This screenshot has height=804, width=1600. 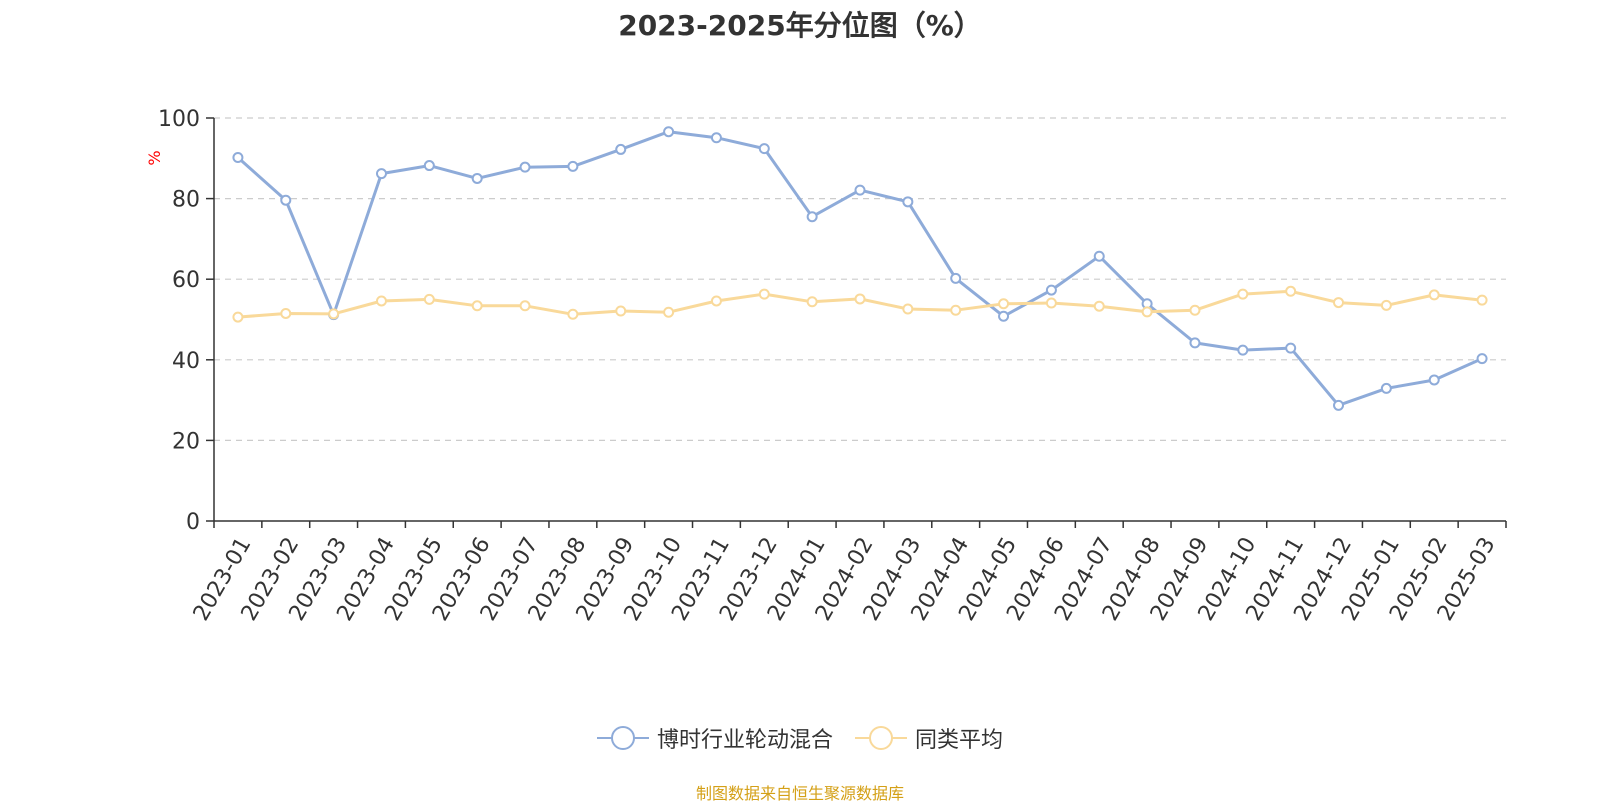 I want to click on source-note: 制图数据来自恒生聚源数据库, so click(x=799, y=793).